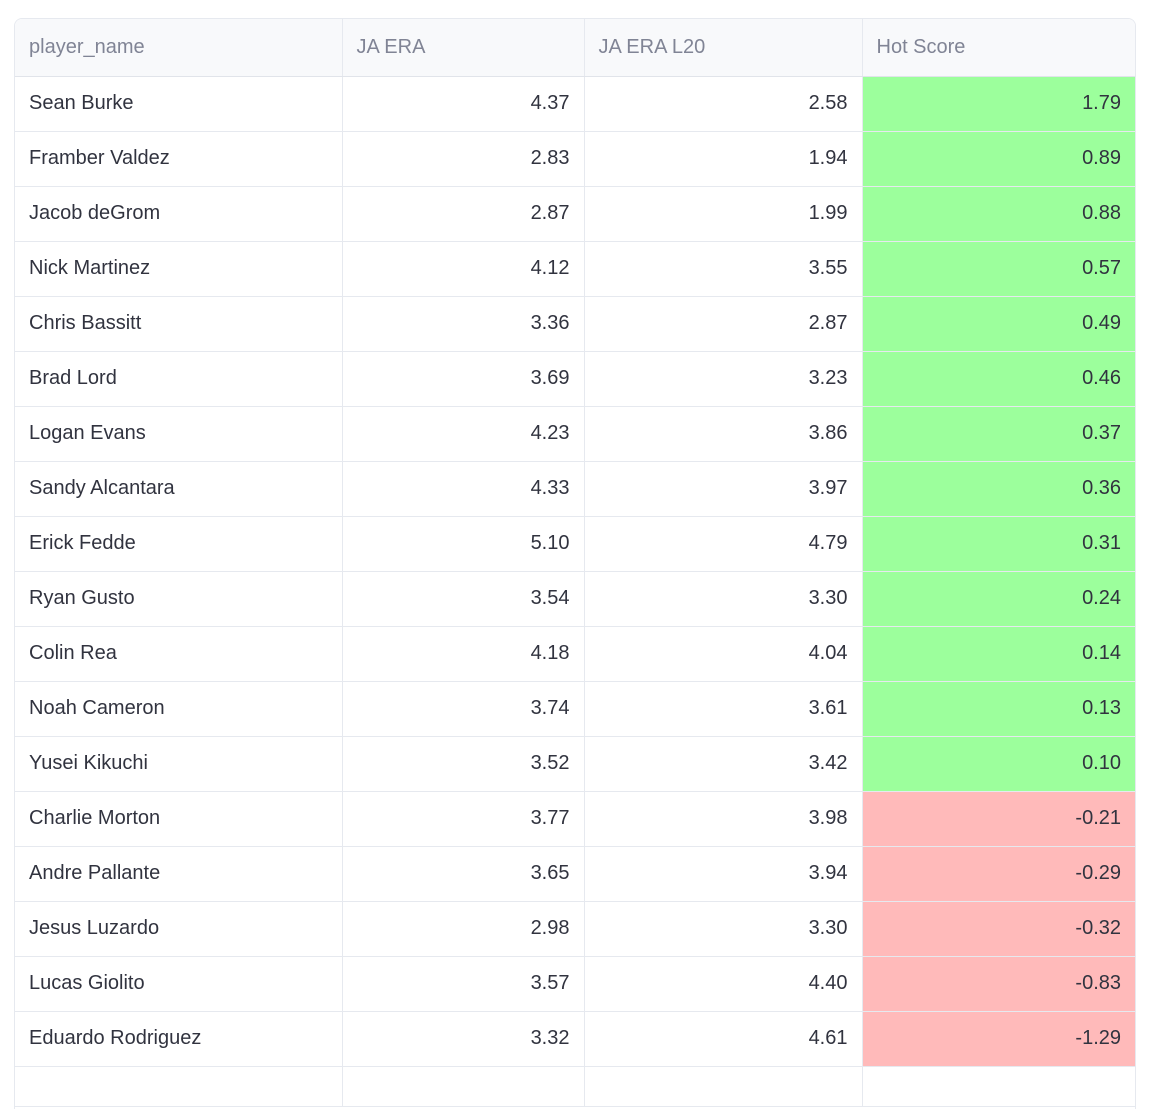  What do you see at coordinates (723, 489) in the screenshot?
I see `cell-ja-era-l20: 3.97` at bounding box center [723, 489].